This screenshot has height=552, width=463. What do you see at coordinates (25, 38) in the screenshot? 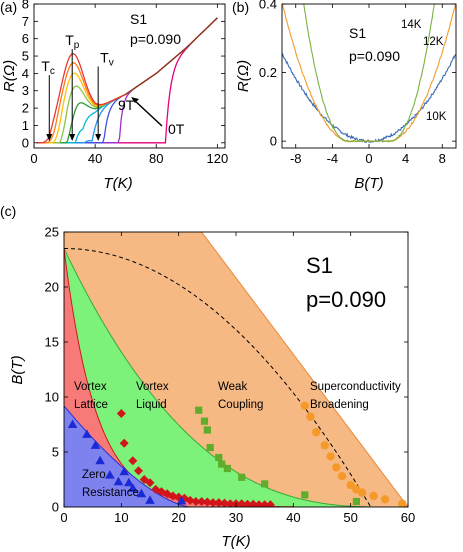
I see `y-tick-label: 6` at bounding box center [25, 38].